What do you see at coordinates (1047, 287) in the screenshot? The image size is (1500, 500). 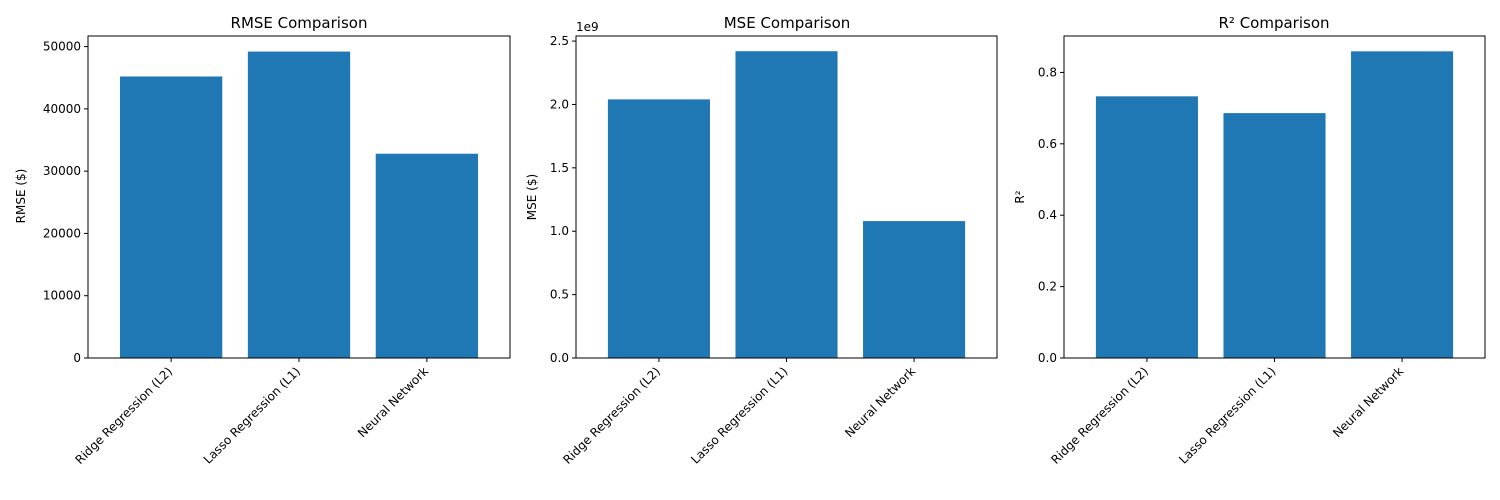 I see `y-tick-label: 0.2` at bounding box center [1047, 287].